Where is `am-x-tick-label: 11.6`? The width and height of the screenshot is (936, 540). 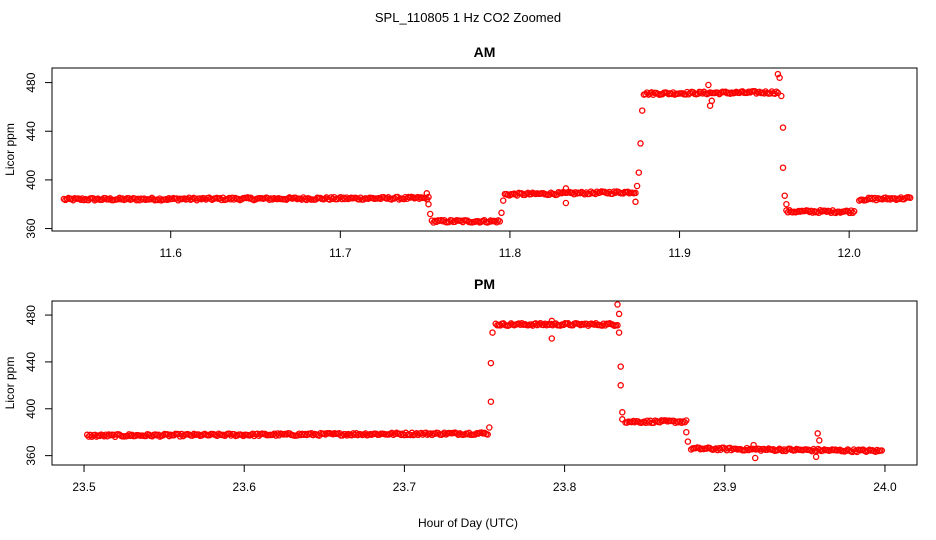 am-x-tick-label: 11.6 is located at coordinates (170, 253).